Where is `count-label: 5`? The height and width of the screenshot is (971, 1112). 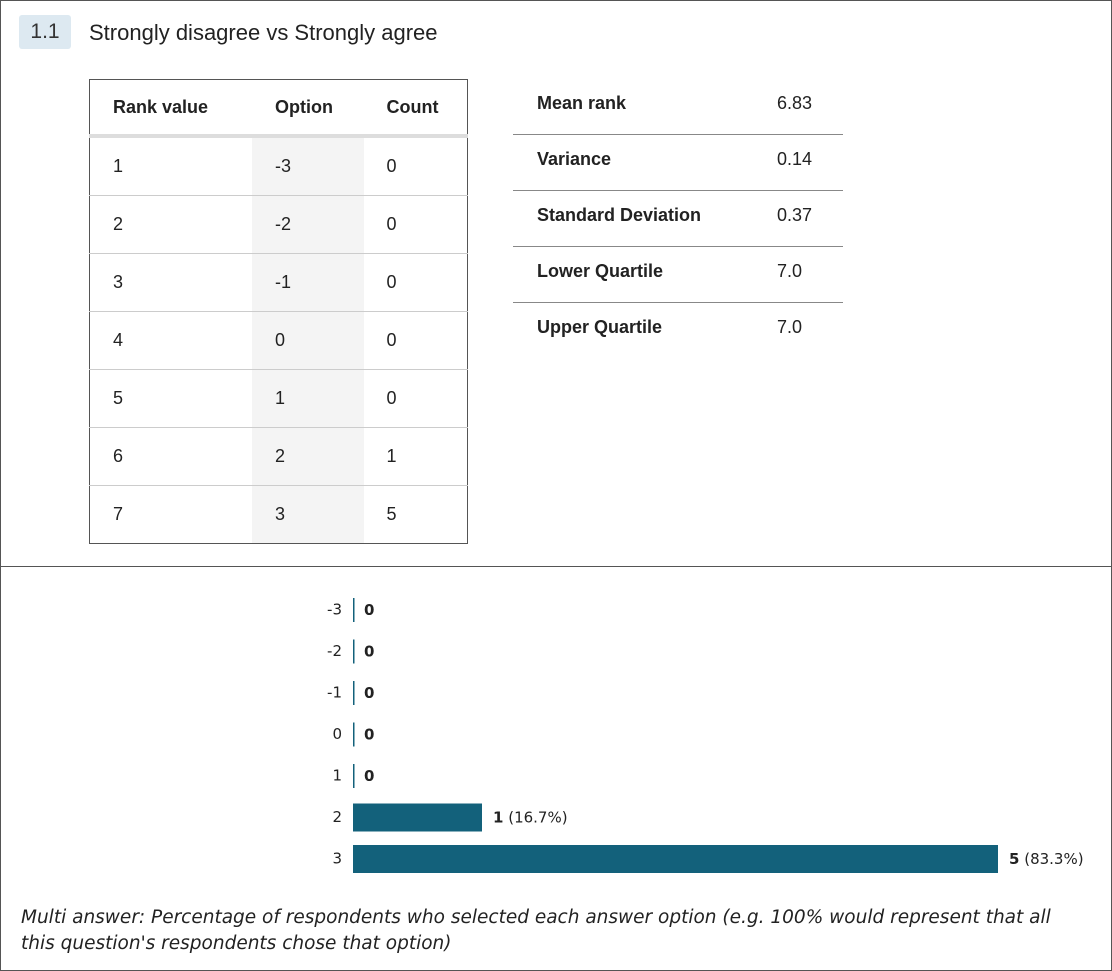 count-label: 5 is located at coordinates (1014, 859).